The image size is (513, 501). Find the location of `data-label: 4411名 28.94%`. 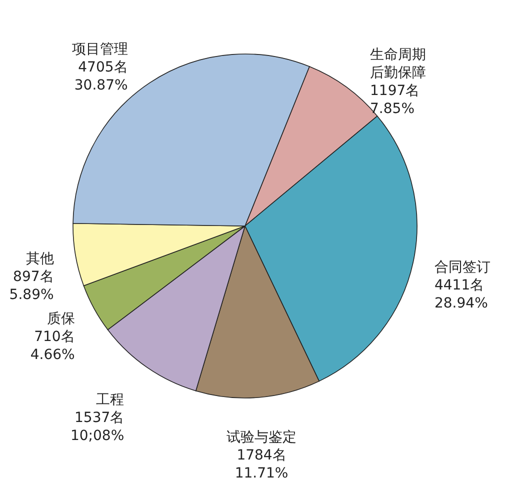

data-label: 4411名 28.94% is located at coordinates (461, 295).